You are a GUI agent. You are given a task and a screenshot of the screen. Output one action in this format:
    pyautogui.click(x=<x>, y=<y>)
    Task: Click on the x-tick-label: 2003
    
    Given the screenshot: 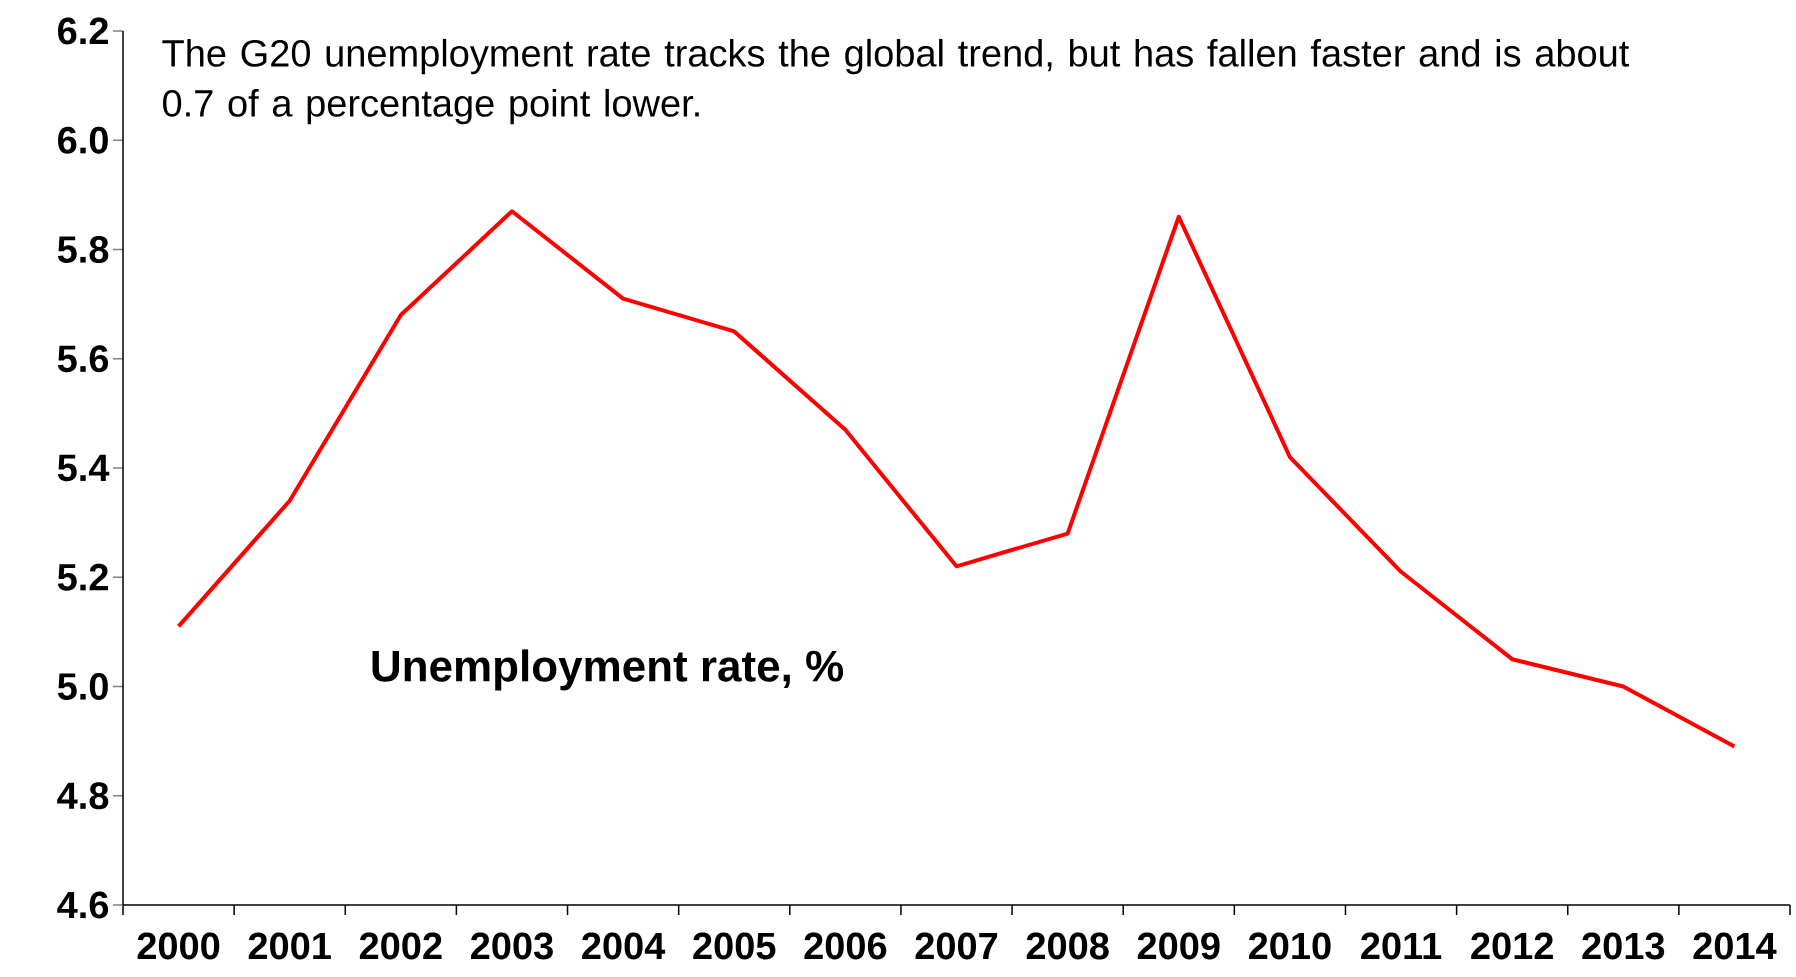 What is the action you would take?
    pyautogui.click(x=512, y=946)
    